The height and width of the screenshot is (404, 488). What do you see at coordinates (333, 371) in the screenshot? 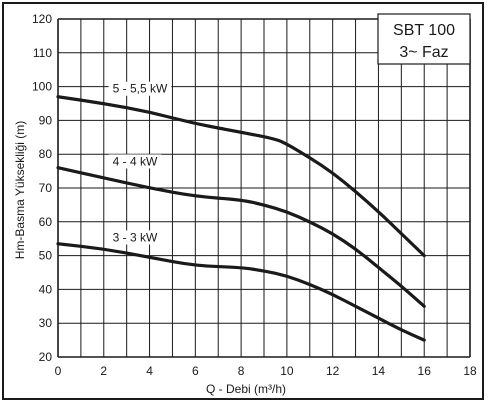
I see `x-tick-label: 12` at bounding box center [333, 371].